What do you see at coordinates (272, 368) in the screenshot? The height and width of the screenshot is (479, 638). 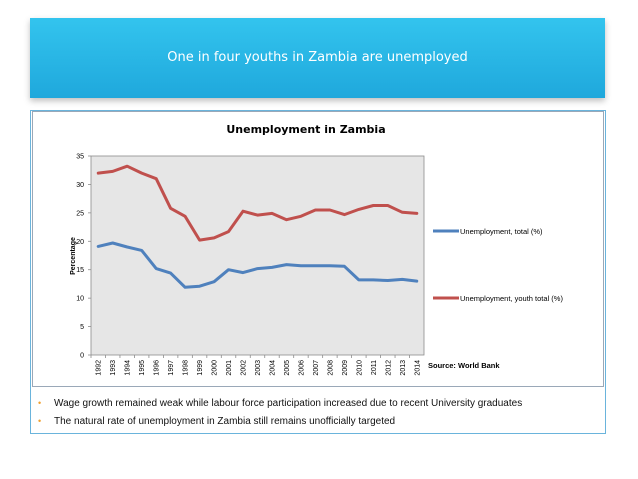 I see `x-tick-label: 2004` at bounding box center [272, 368].